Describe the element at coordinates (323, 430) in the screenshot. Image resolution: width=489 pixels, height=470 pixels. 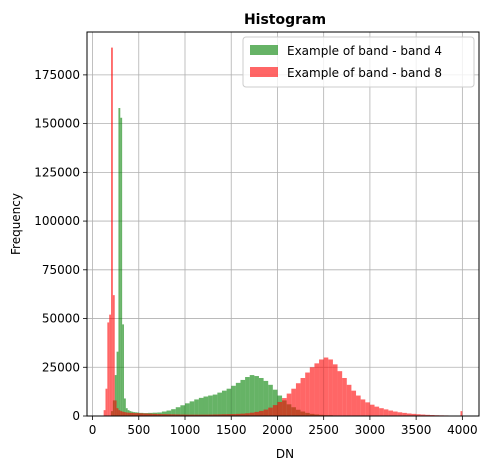
I see `x-tick-label: 2500` at that location.